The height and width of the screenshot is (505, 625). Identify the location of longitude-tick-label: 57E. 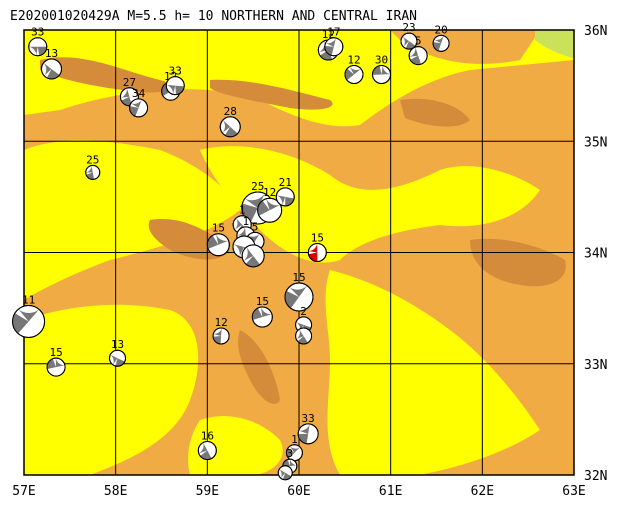
(23, 491).